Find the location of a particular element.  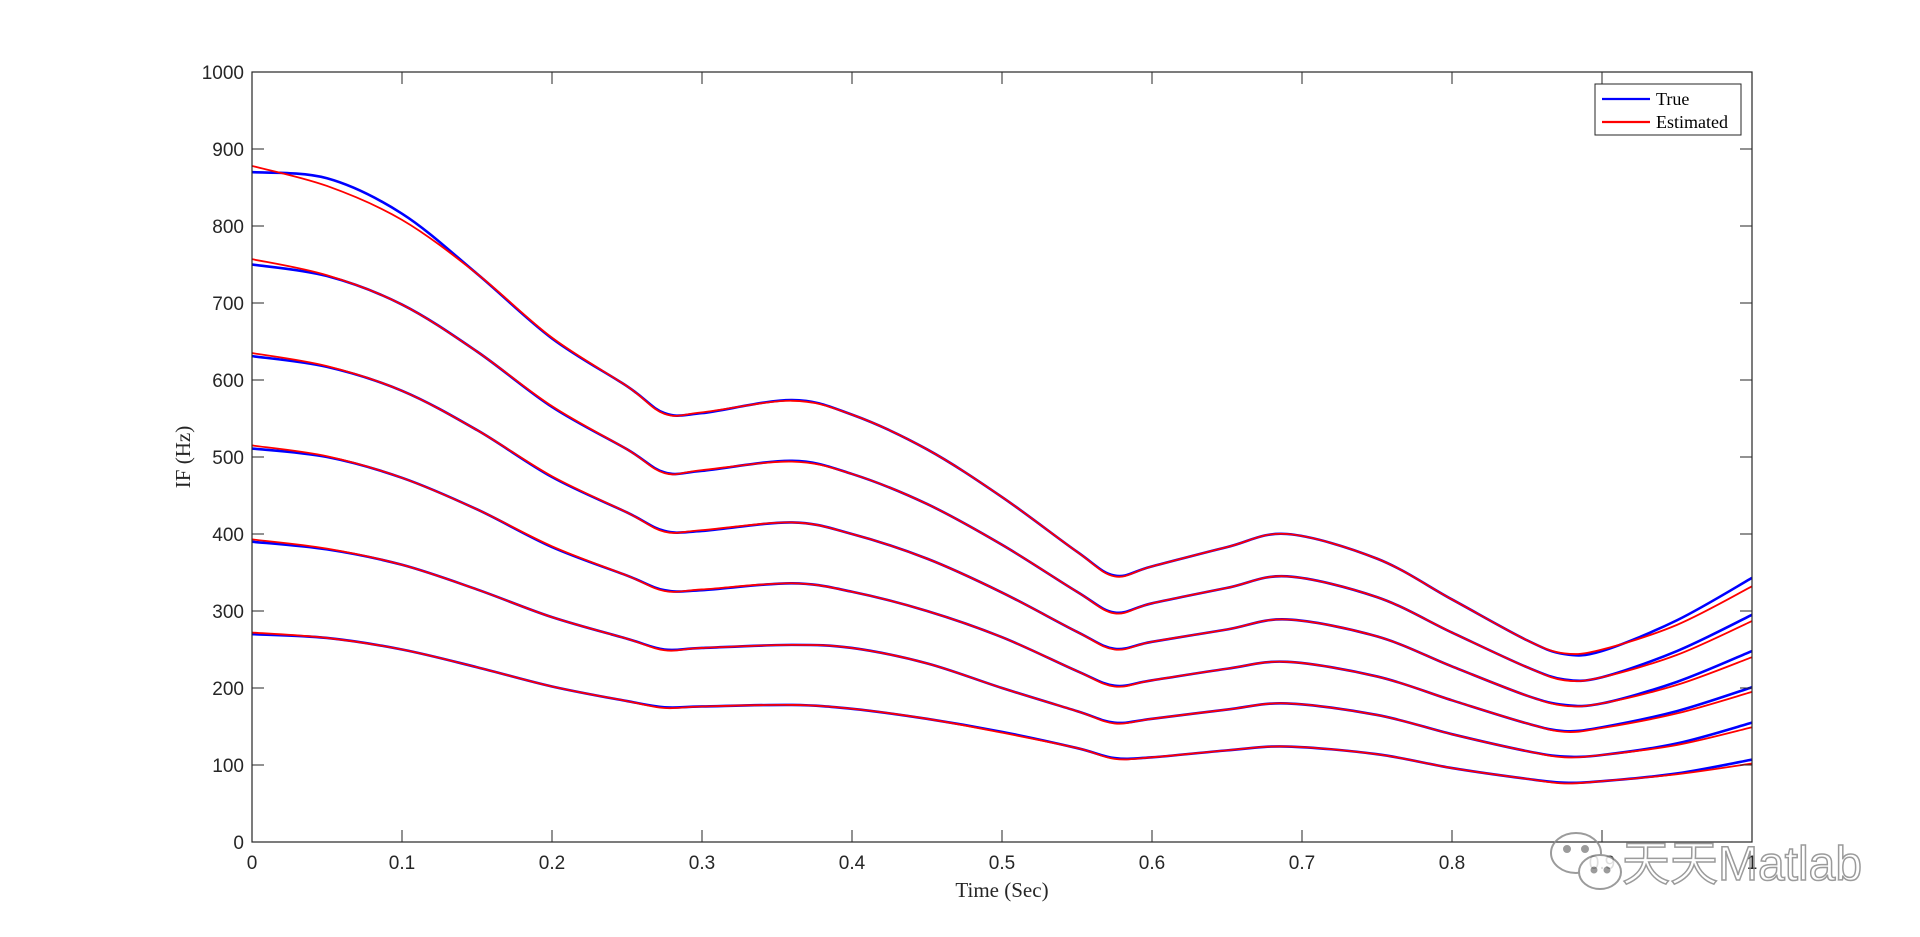

y-tick-label: 100 is located at coordinates (228, 766).